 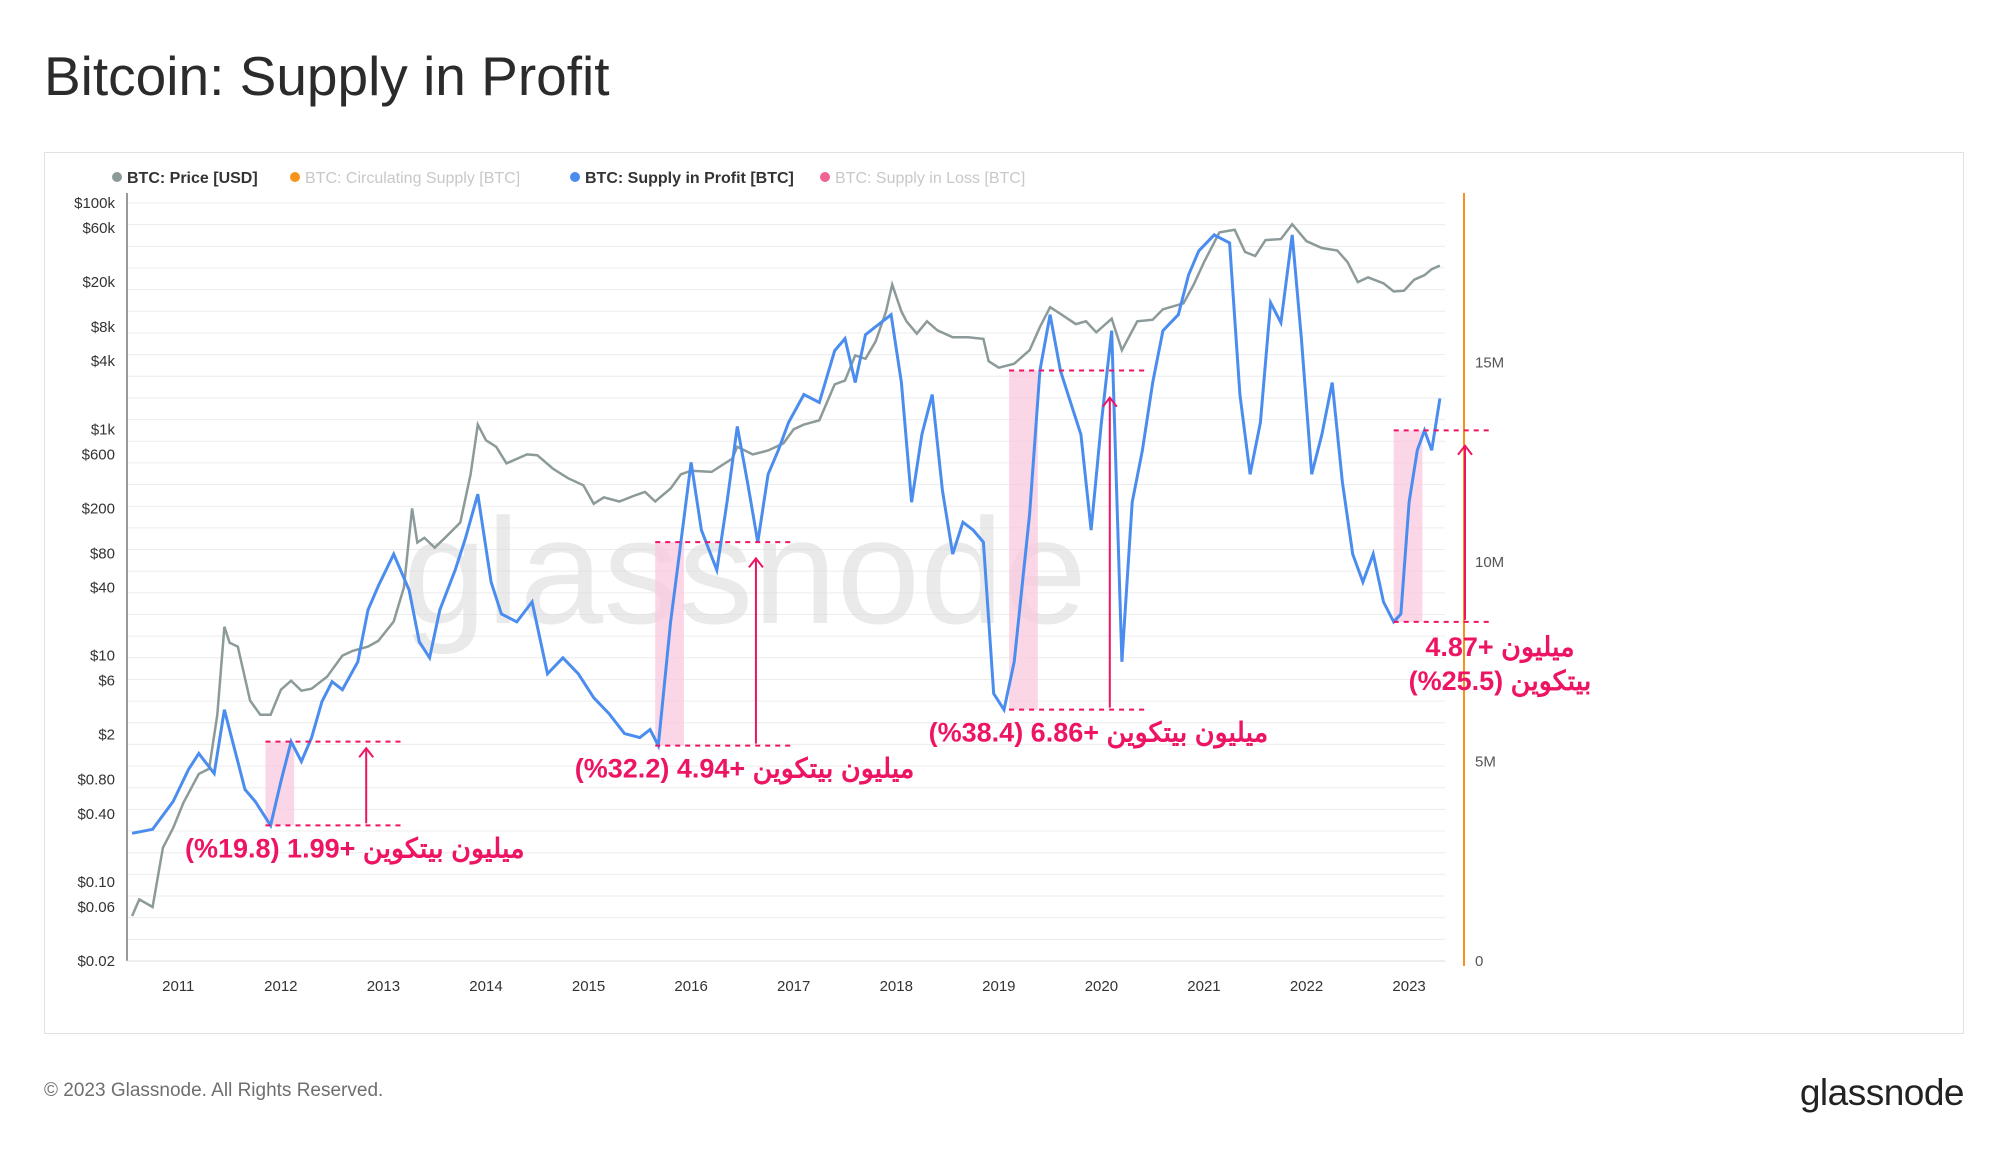 What do you see at coordinates (485, 986) in the screenshot?
I see `x-tick-label: 2014` at bounding box center [485, 986].